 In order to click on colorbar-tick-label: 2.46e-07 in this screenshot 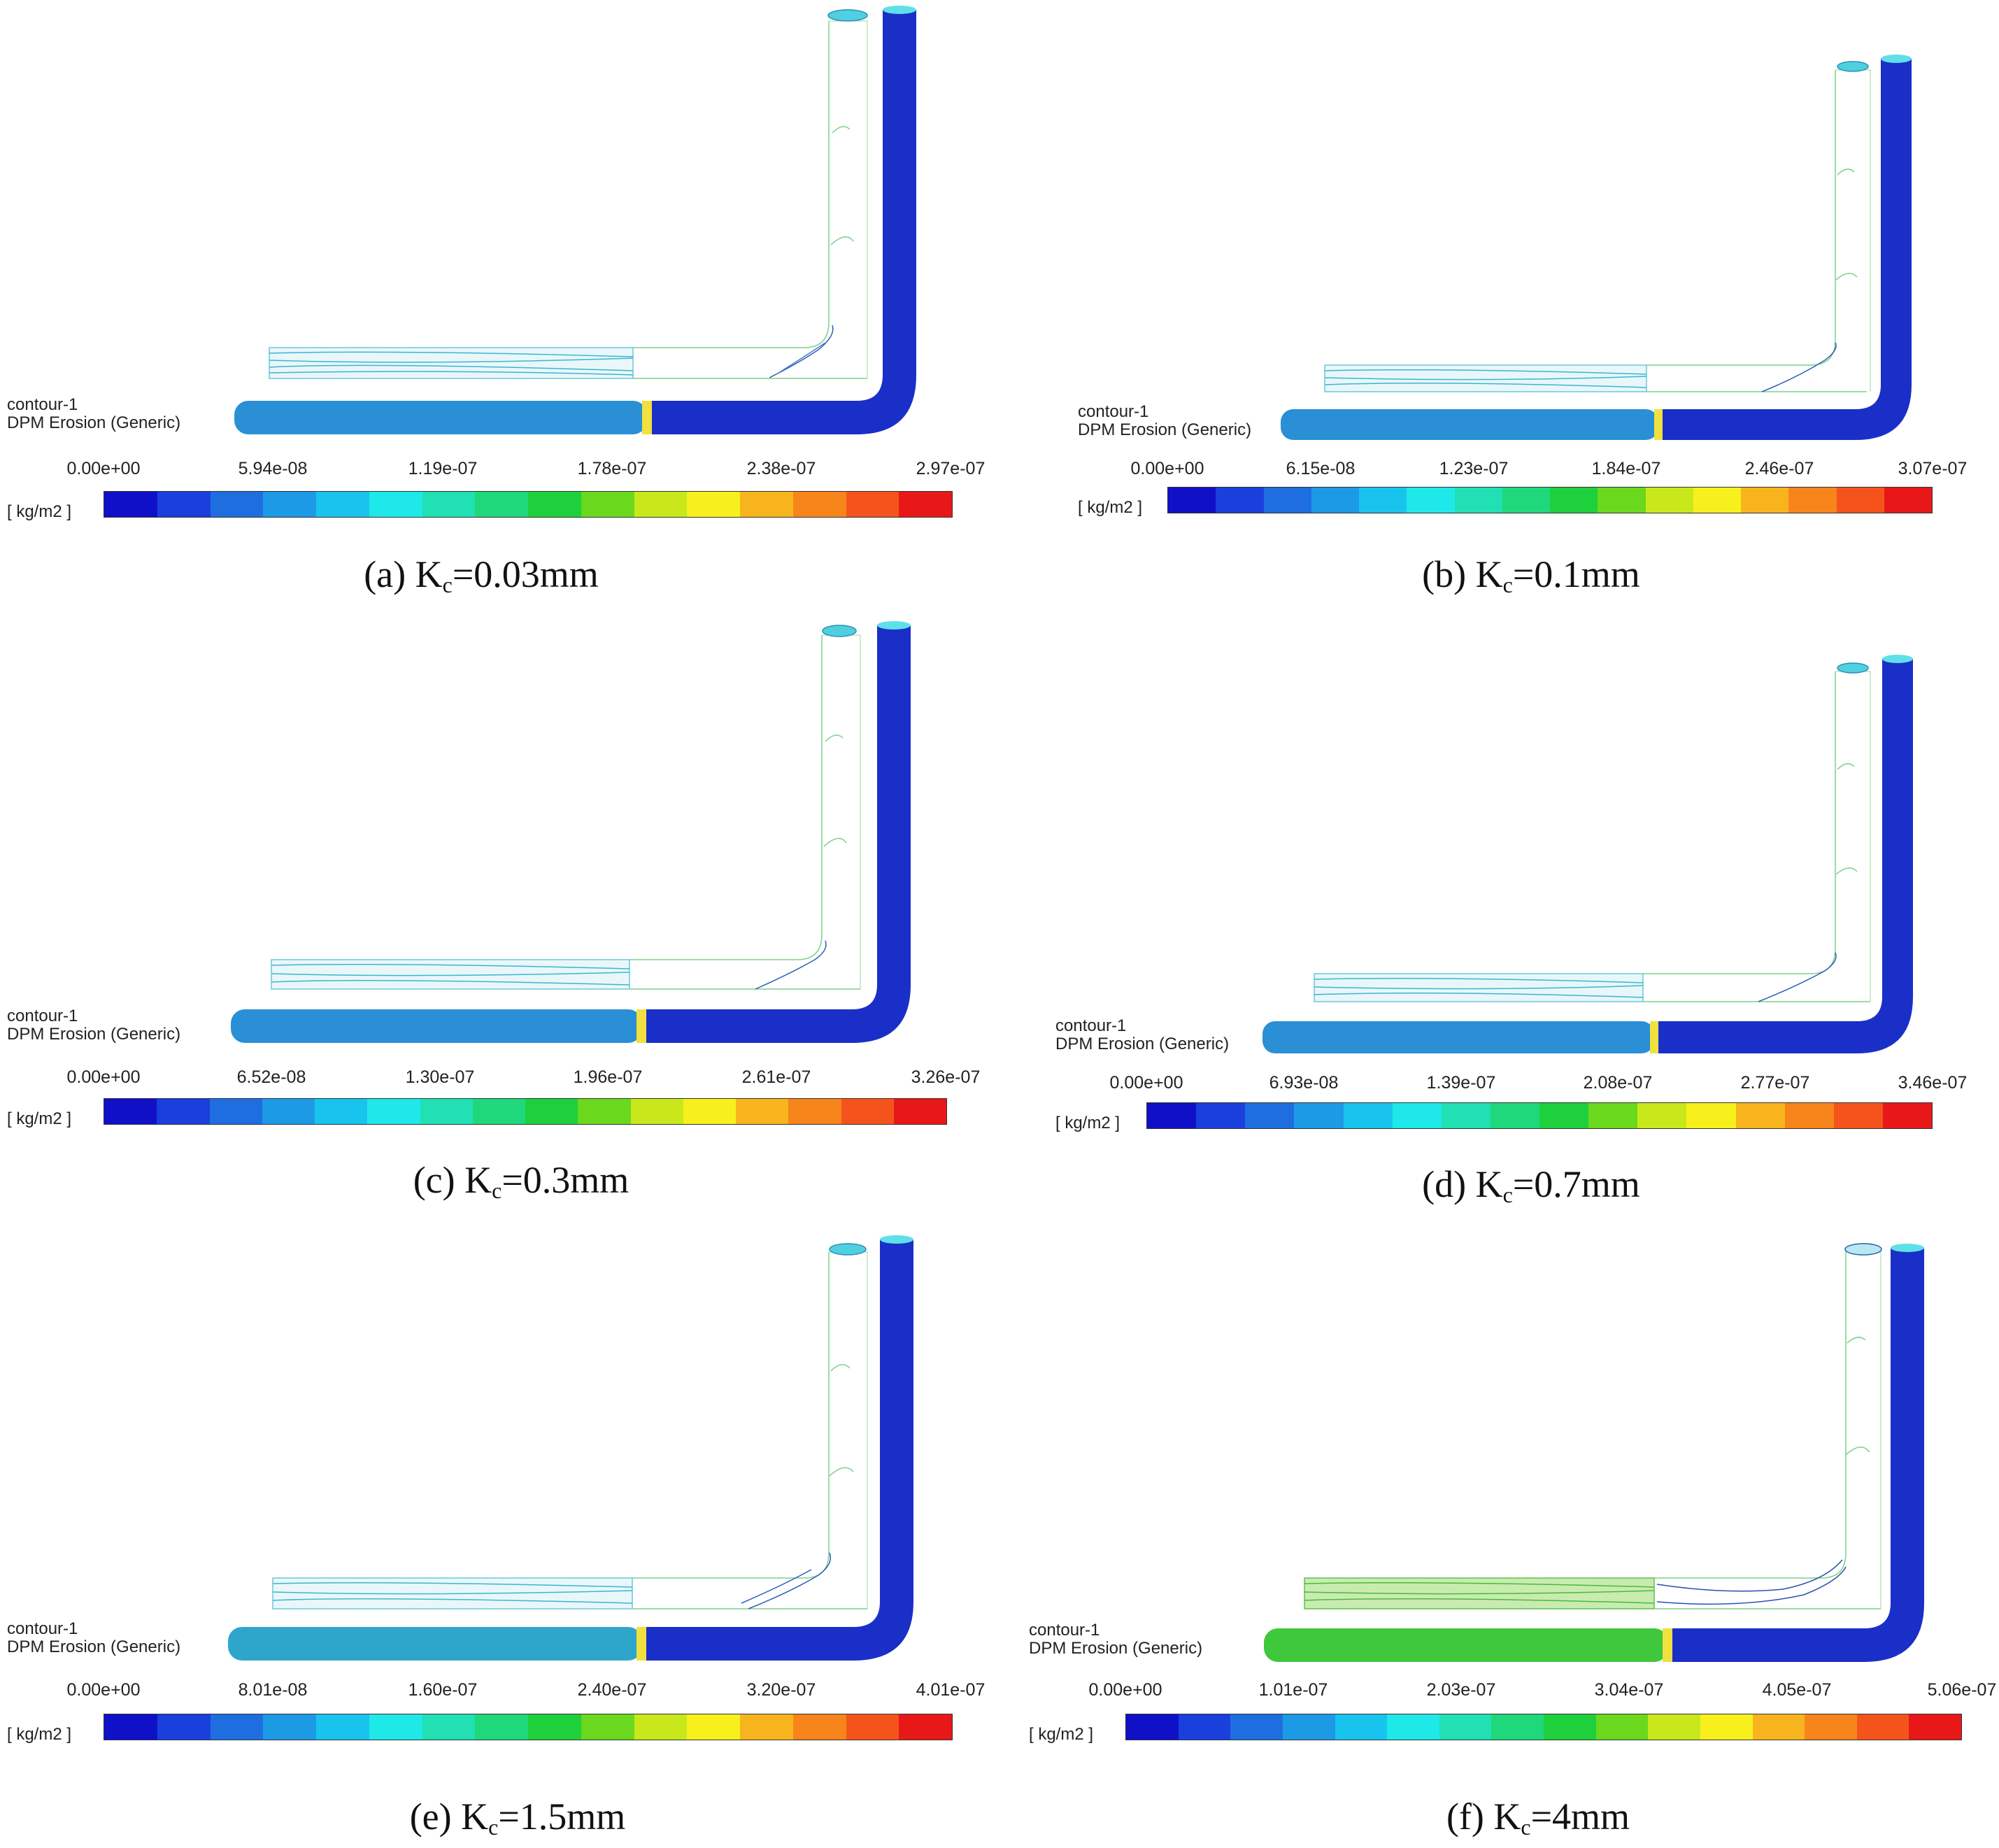, I will do `click(1779, 468)`.